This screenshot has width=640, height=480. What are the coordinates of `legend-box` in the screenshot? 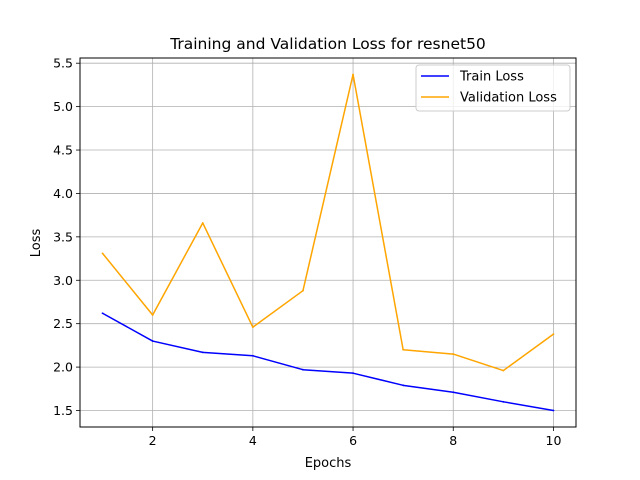 It's located at (493, 88).